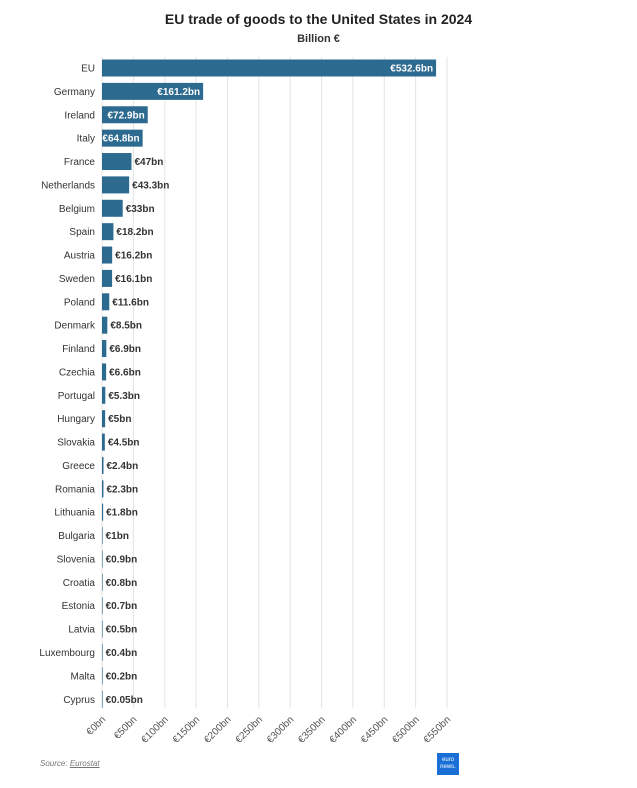 The image size is (637, 788). What do you see at coordinates (374, 729) in the screenshot?
I see `x-tick-label: €450bn` at bounding box center [374, 729].